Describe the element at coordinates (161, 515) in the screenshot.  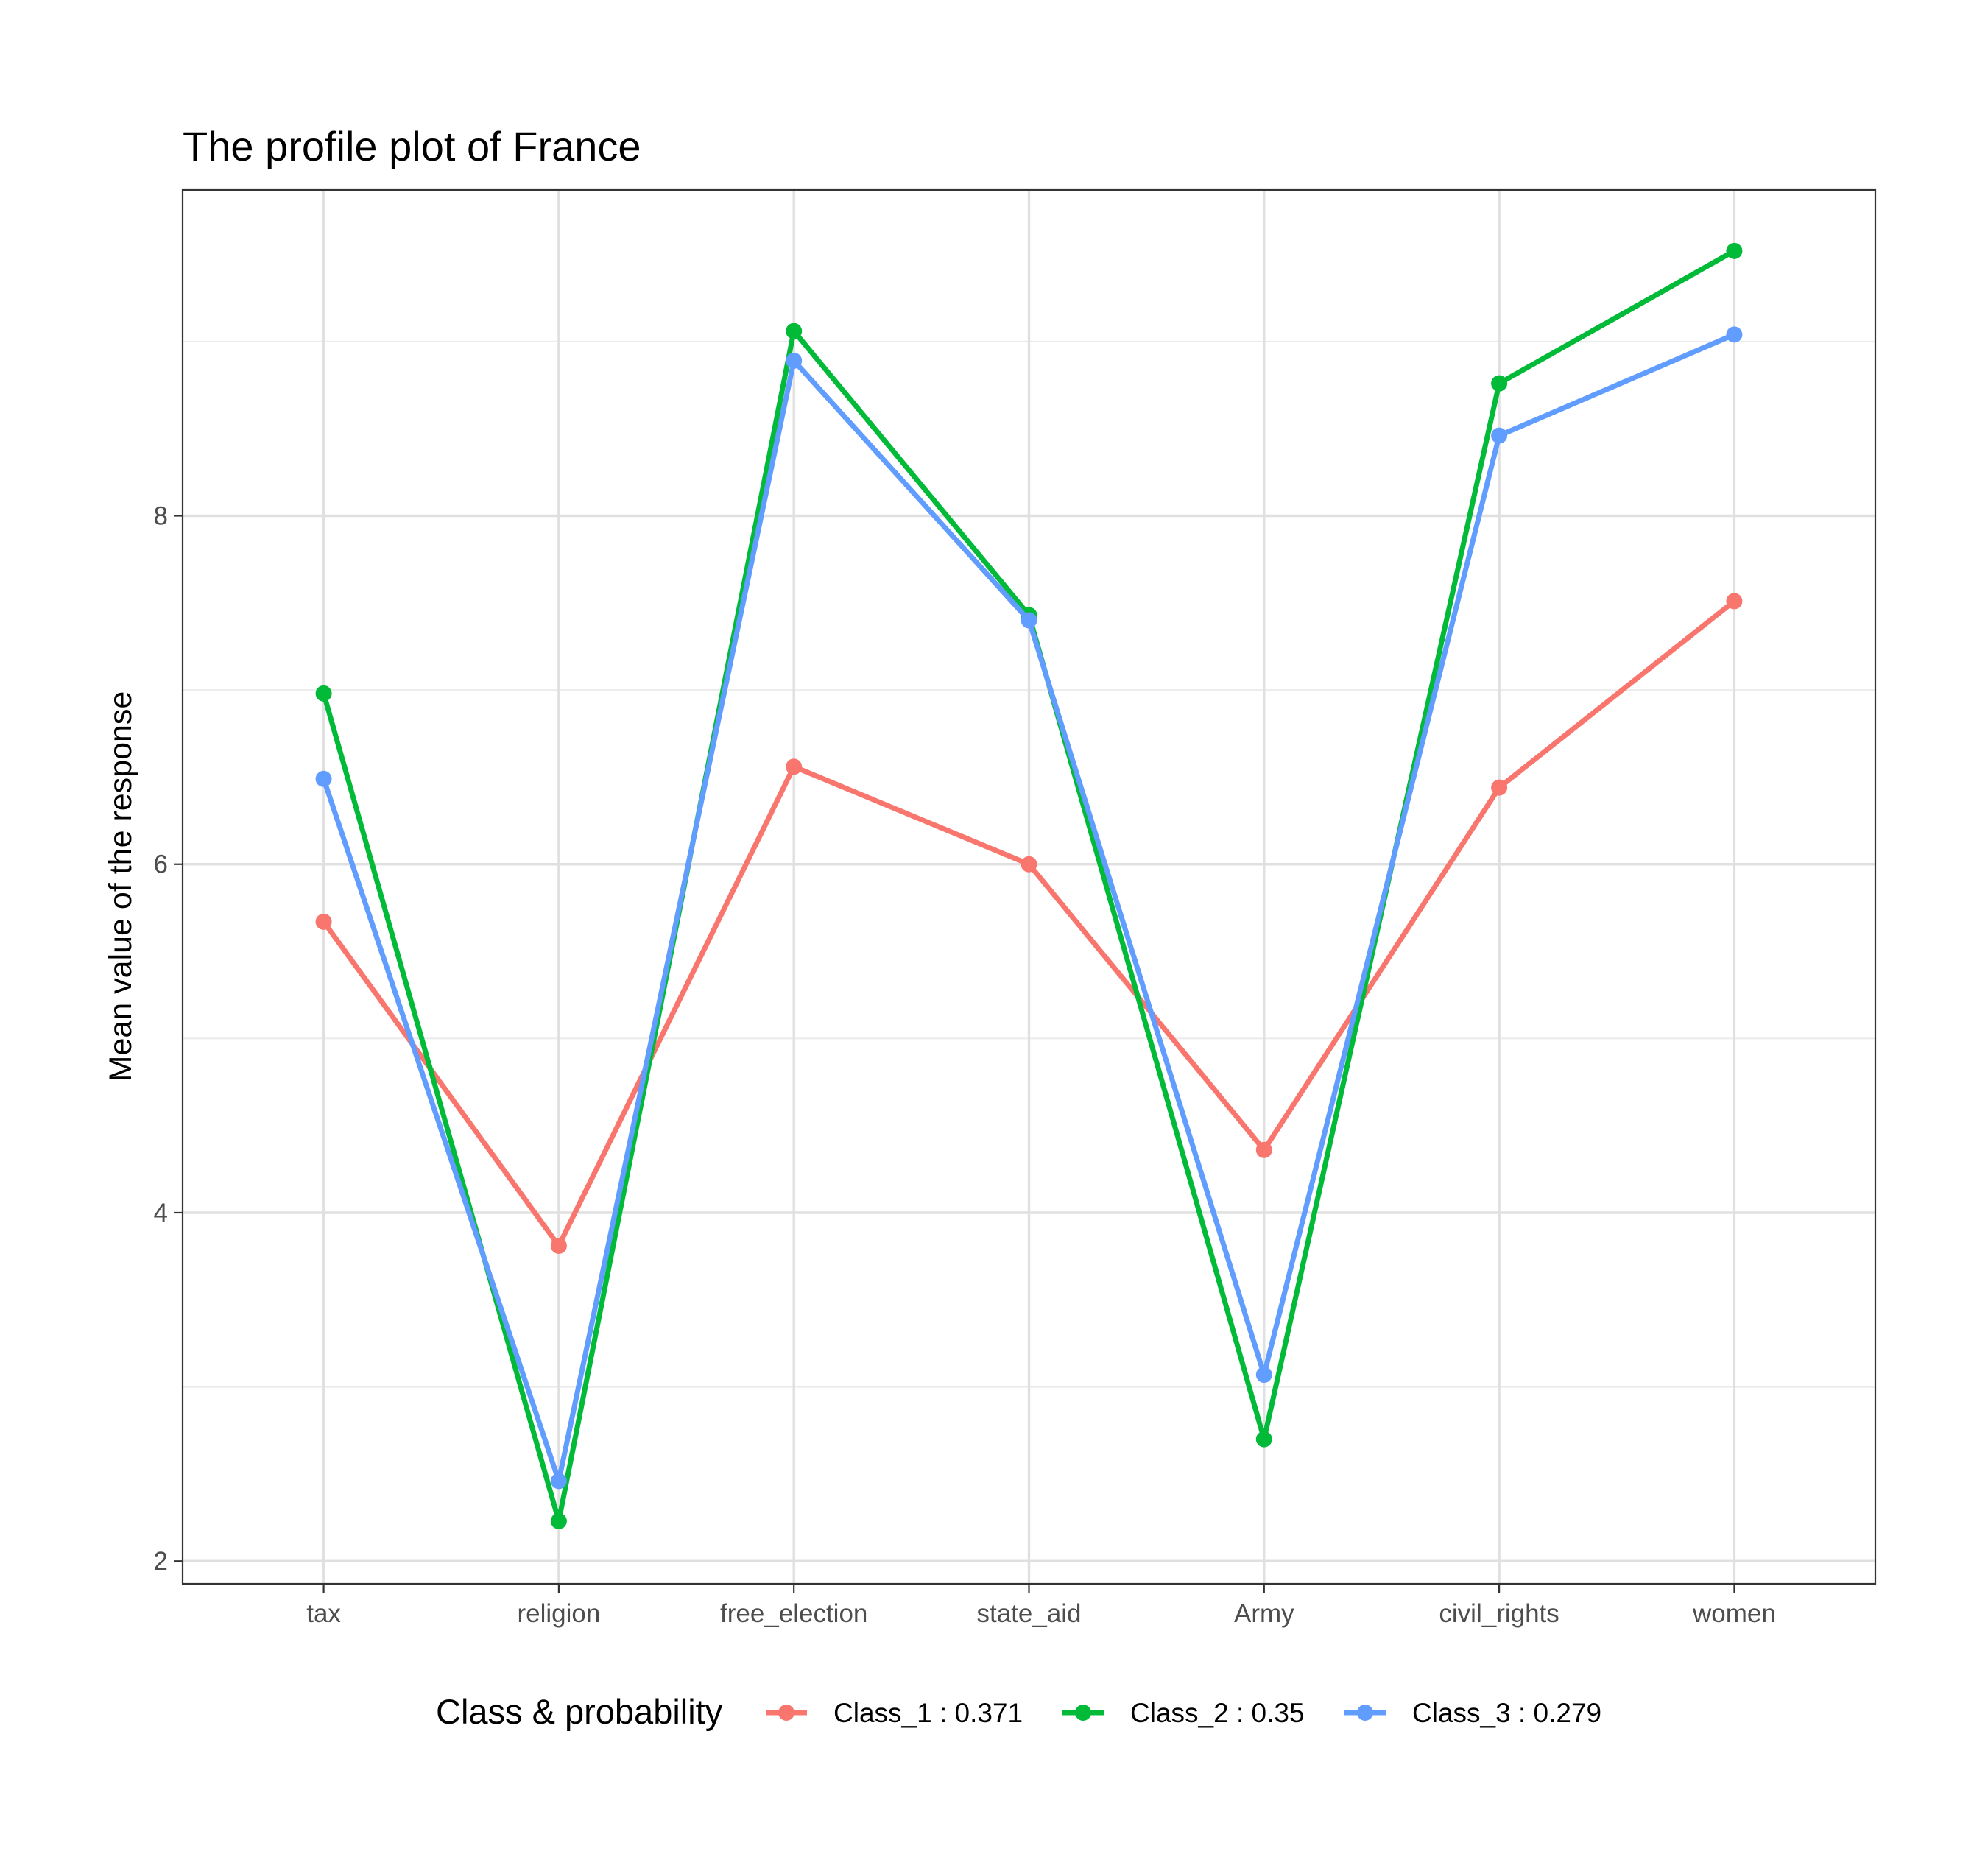
I see `y-tick-label: 8` at that location.